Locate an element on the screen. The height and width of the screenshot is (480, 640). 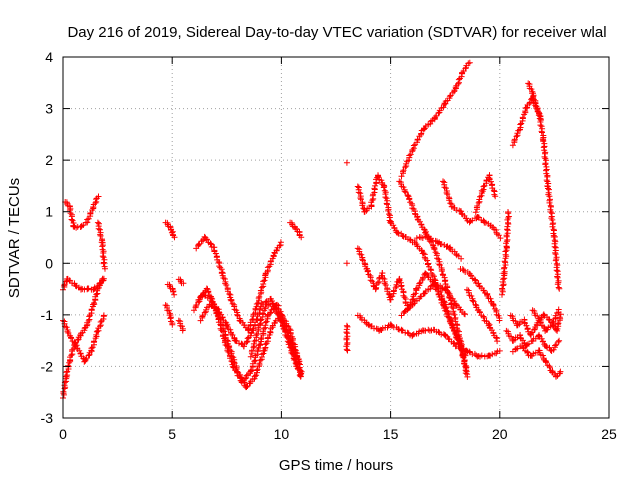
series-s6 is located at coordinates (435, 119).